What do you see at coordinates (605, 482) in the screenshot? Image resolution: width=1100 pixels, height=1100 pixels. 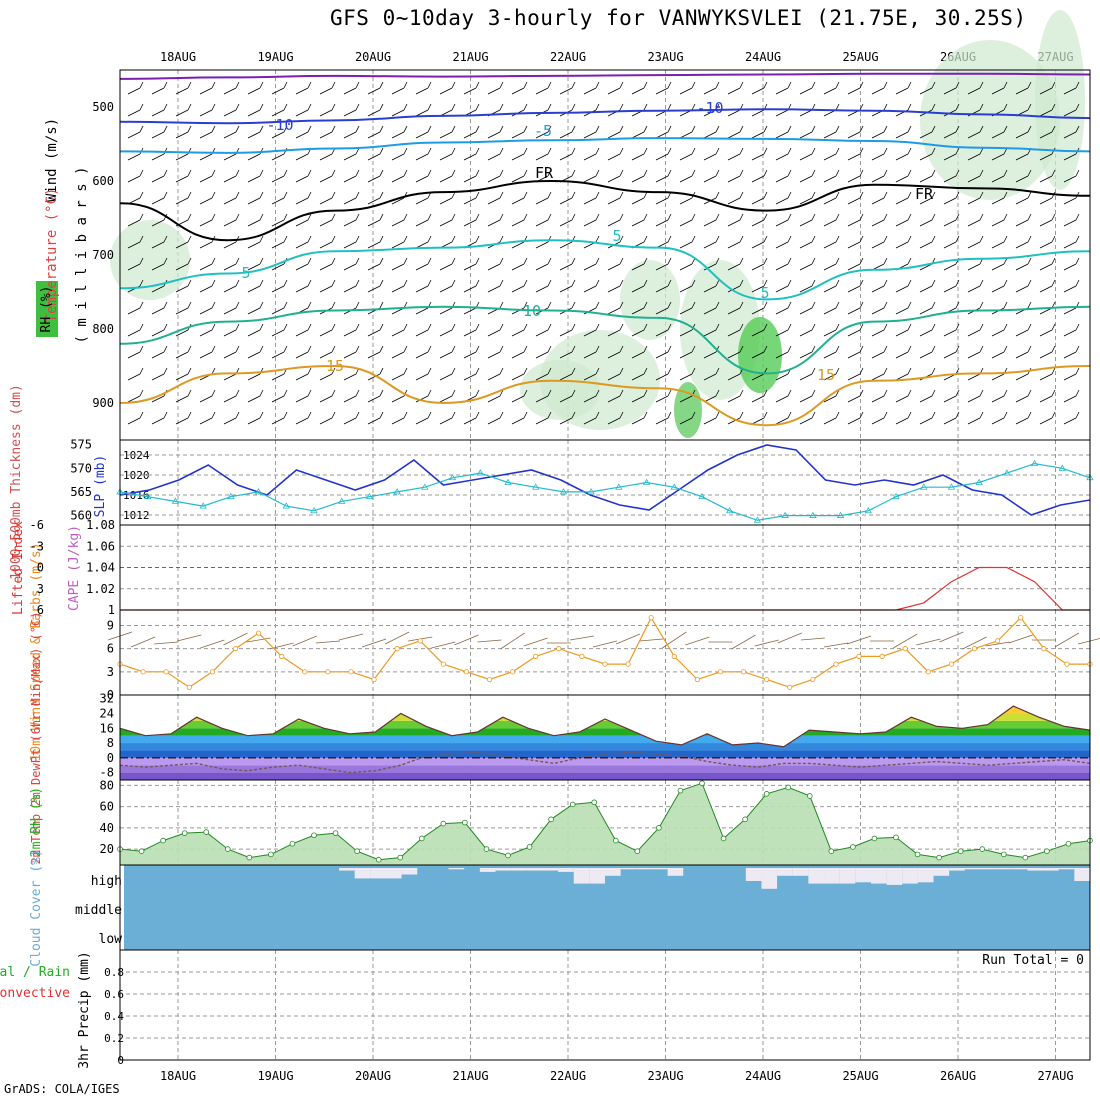 I see `panel-frame` at bounding box center [605, 482].